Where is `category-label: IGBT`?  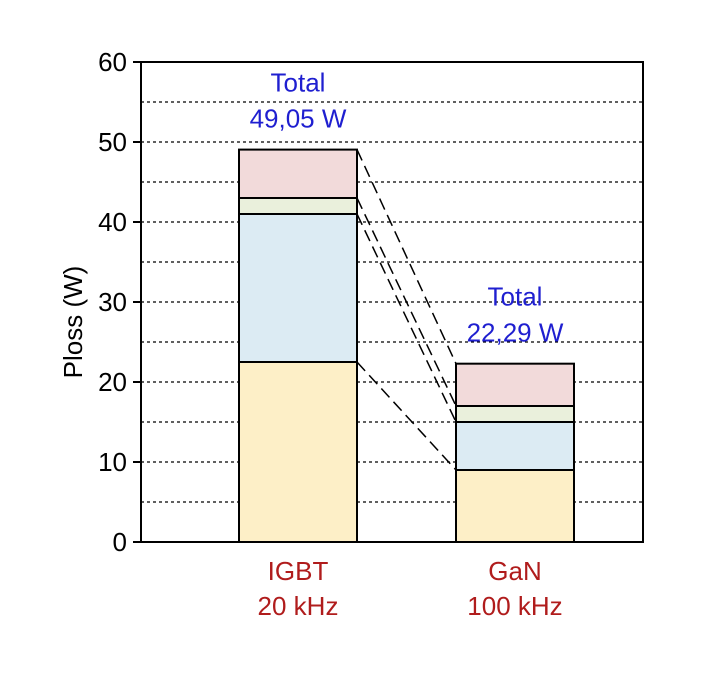
category-label: IGBT is located at coordinates (298, 571).